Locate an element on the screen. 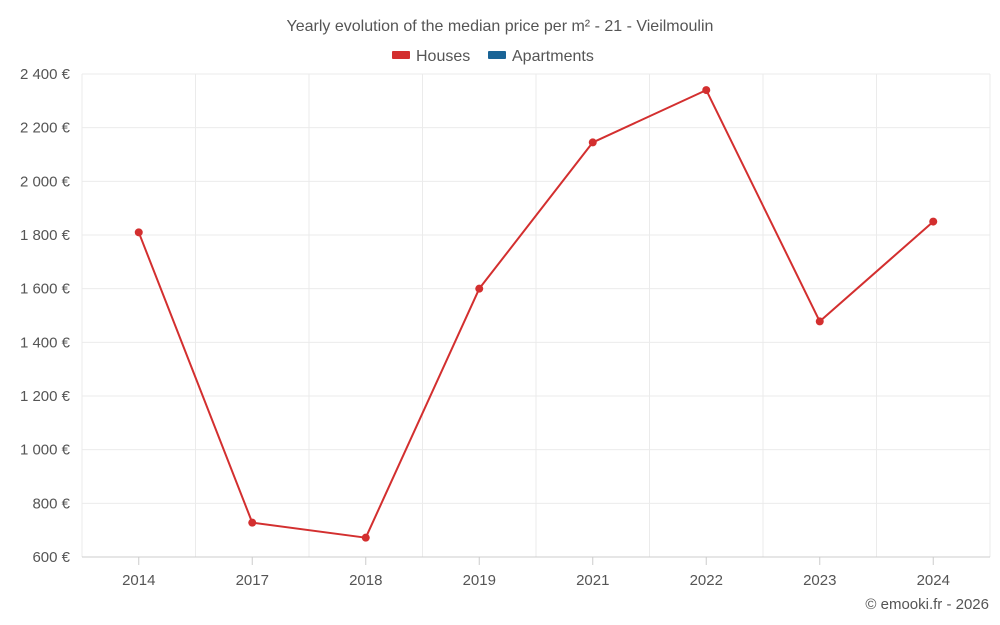  y-tick-label: 2 200 € is located at coordinates (45, 128).